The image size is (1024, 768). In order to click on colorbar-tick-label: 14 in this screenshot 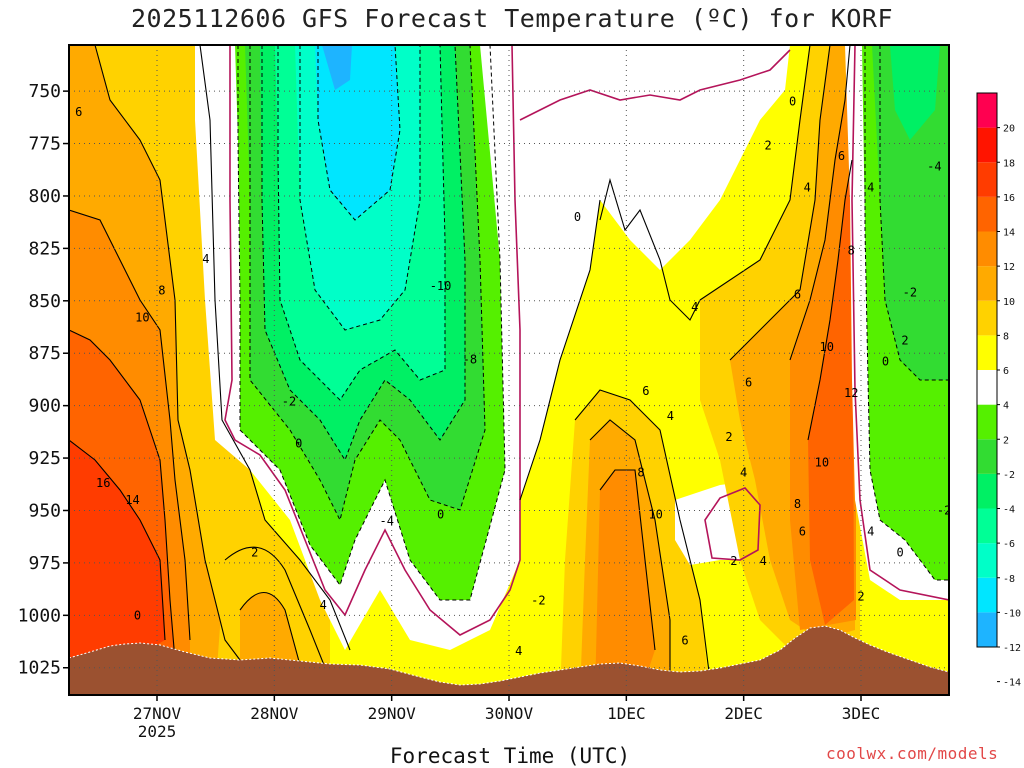, I will do `click(1009, 233)`.